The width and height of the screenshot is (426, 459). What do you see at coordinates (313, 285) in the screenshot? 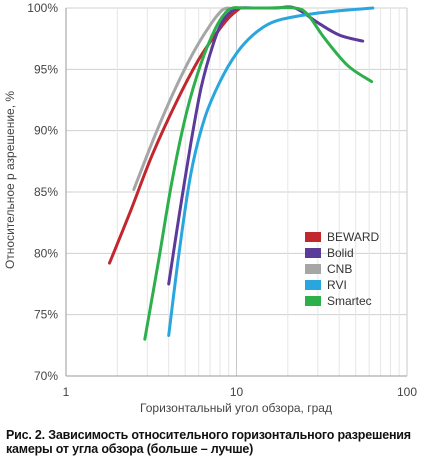
I see `legend-swatch-rvi` at bounding box center [313, 285].